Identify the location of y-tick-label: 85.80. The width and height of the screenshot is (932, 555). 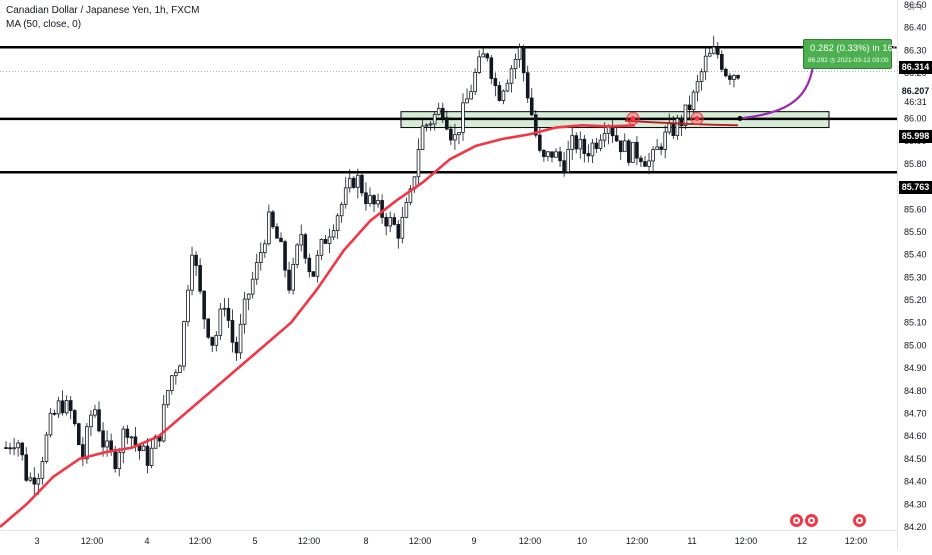
(915, 164).